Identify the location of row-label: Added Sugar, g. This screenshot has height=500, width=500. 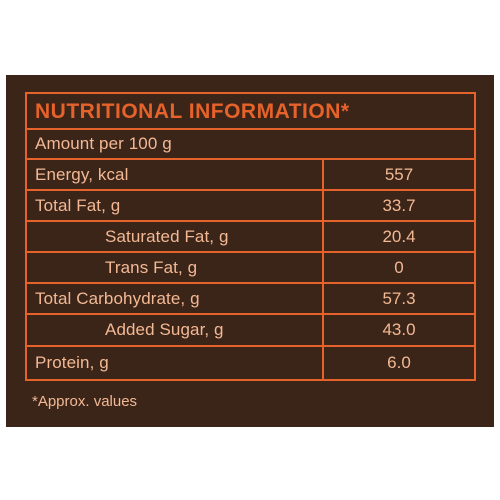
(164, 329).